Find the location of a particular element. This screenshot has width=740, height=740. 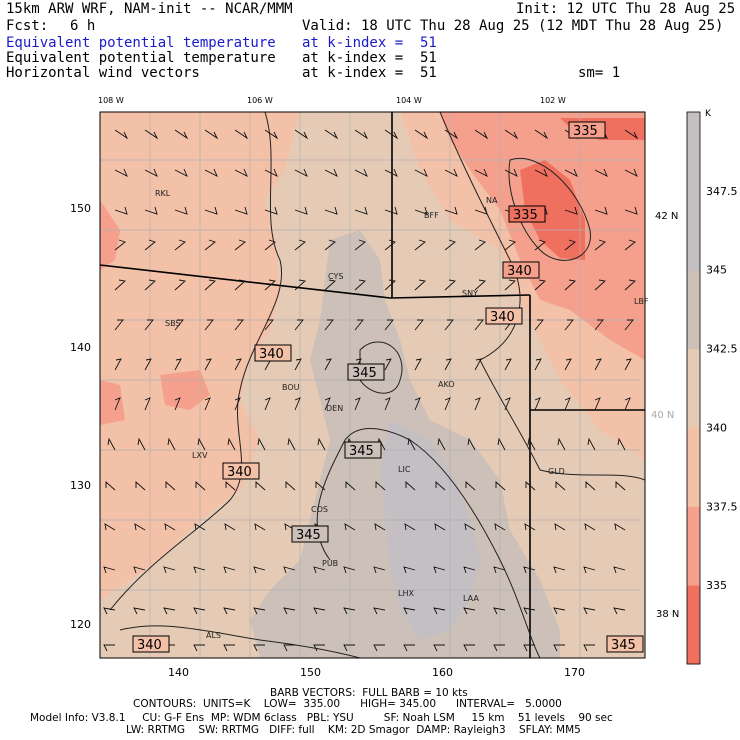

init-time: Init: 12 UTC Thu 28 Aug 25 is located at coordinates (626, 9).